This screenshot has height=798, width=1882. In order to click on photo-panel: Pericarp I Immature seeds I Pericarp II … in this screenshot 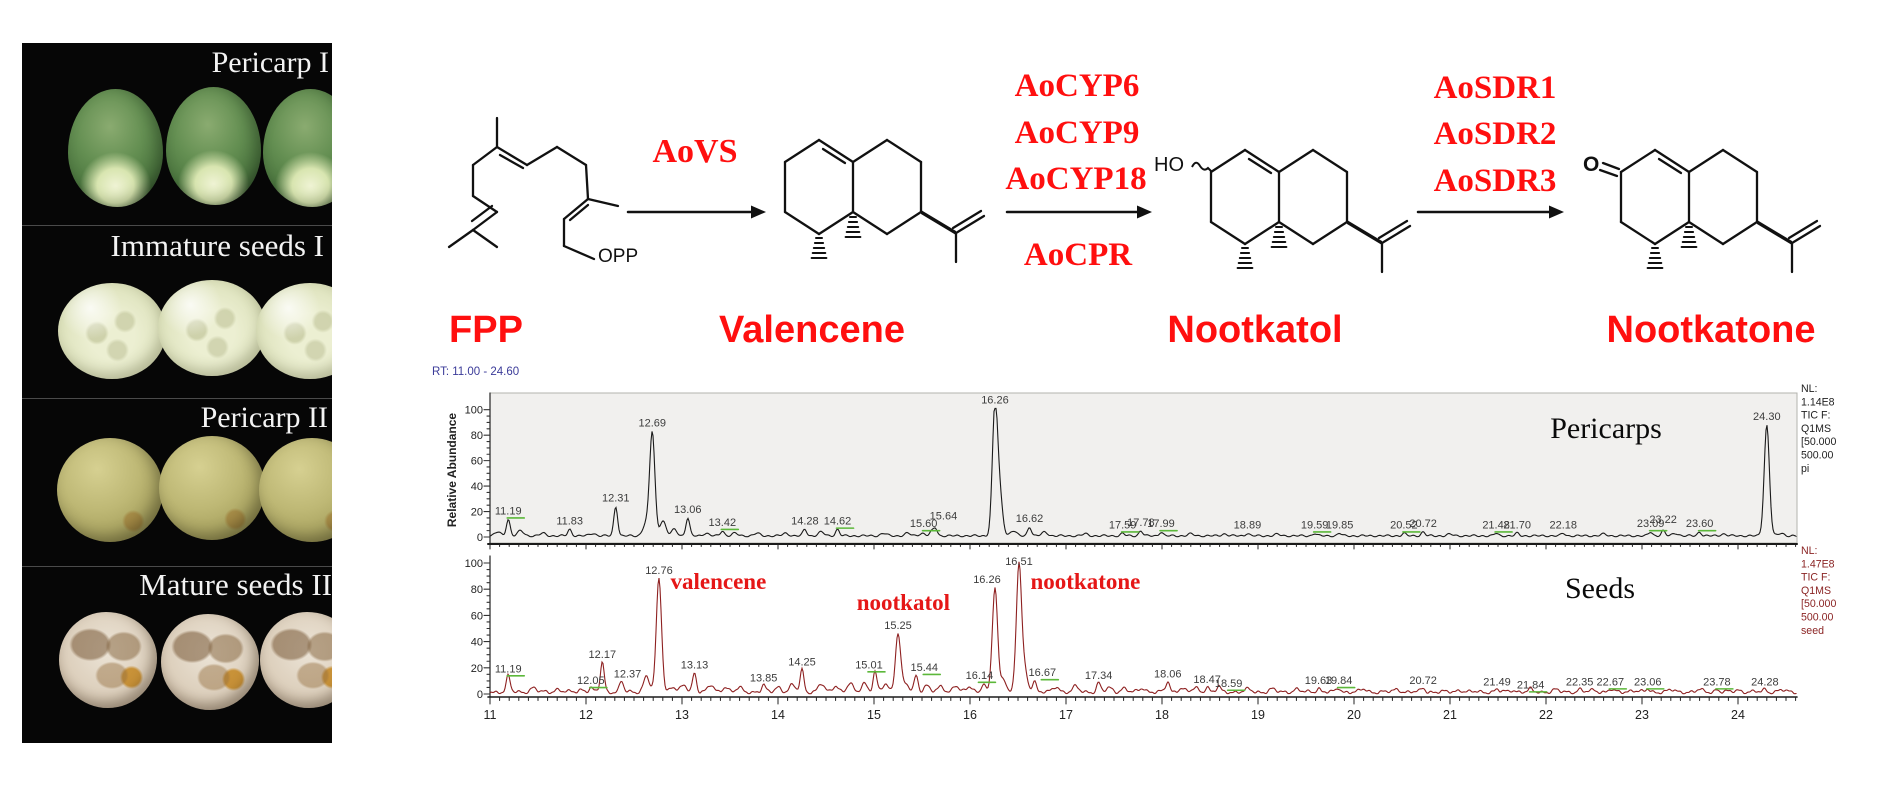, I will do `click(177, 393)`.